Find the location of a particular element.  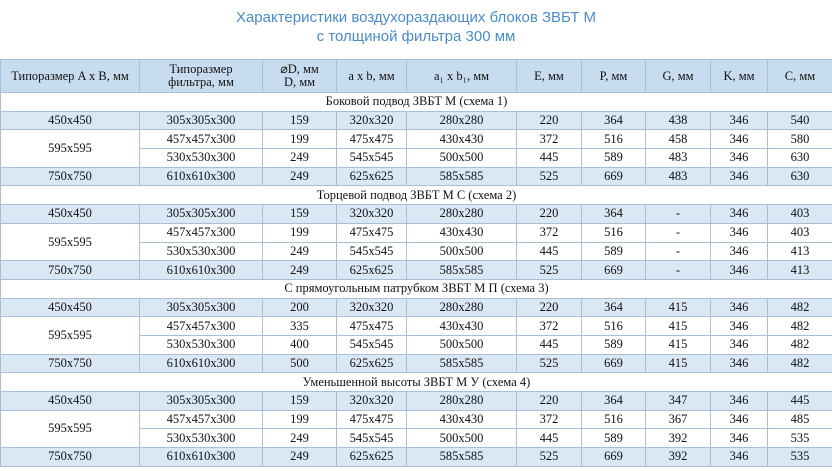

cell: 403 is located at coordinates (799, 232).